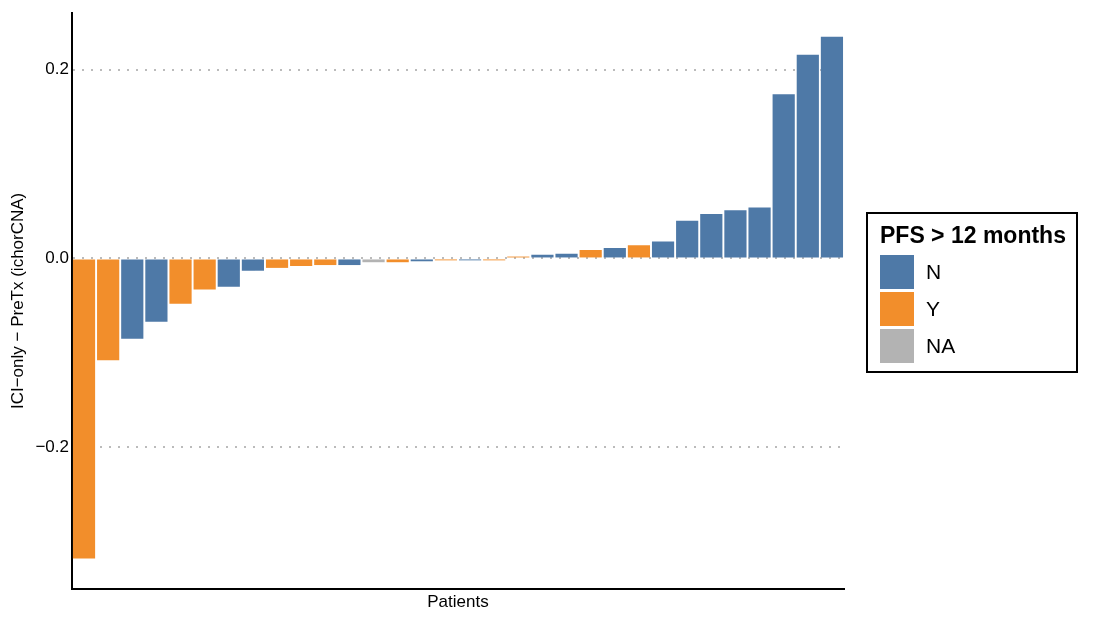 This screenshot has height=621, width=1101. Describe the element at coordinates (934, 272) in the screenshot. I see `legend-label: N` at that location.